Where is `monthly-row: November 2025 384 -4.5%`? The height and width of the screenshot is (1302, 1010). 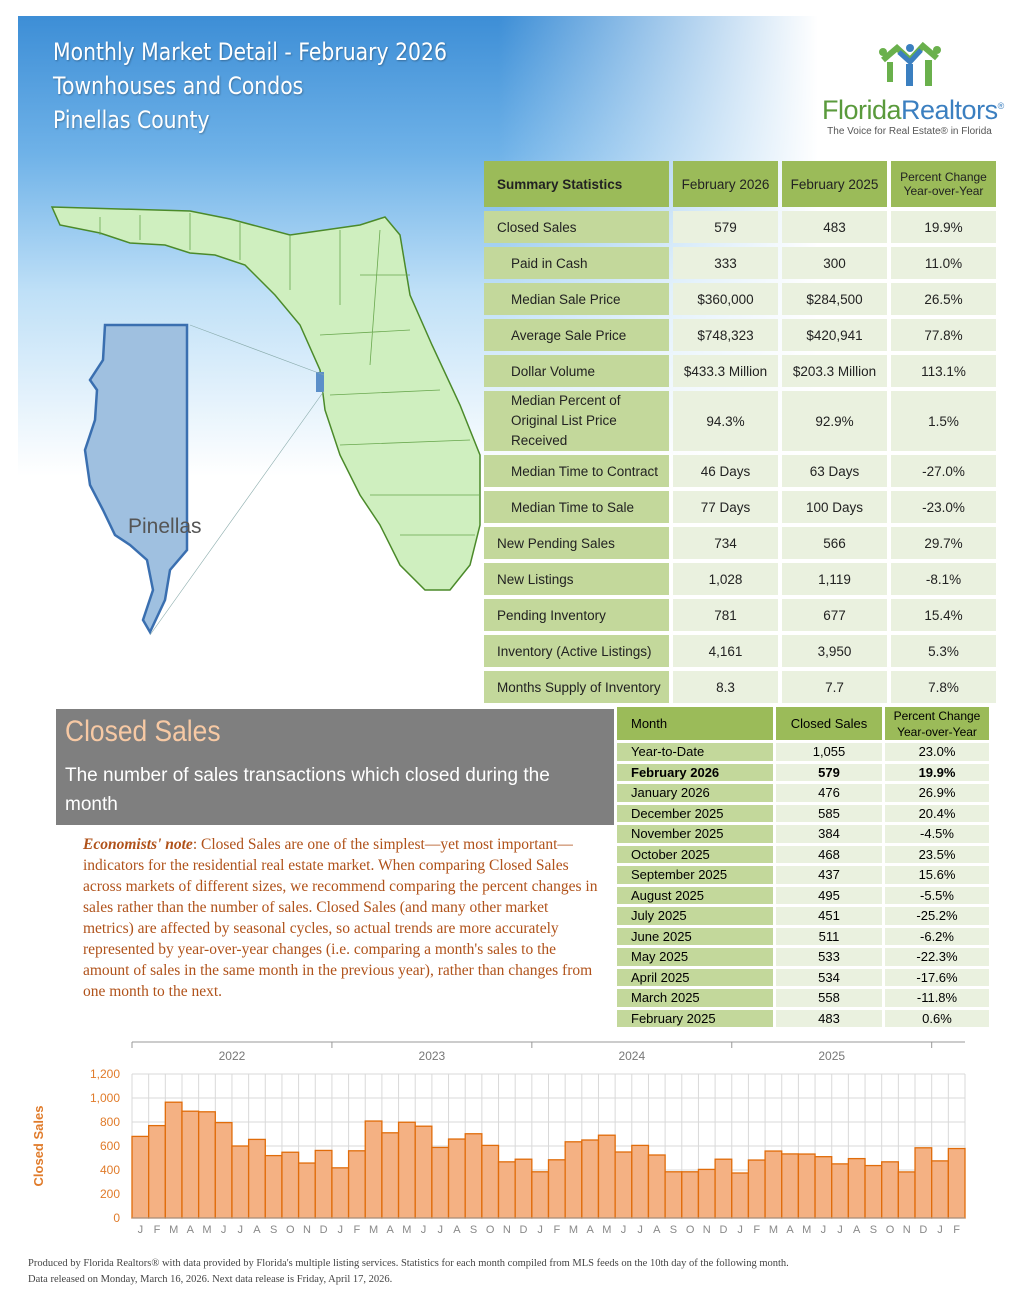
monthly-row: November 2025 384 -4.5% is located at coordinates (803, 834).